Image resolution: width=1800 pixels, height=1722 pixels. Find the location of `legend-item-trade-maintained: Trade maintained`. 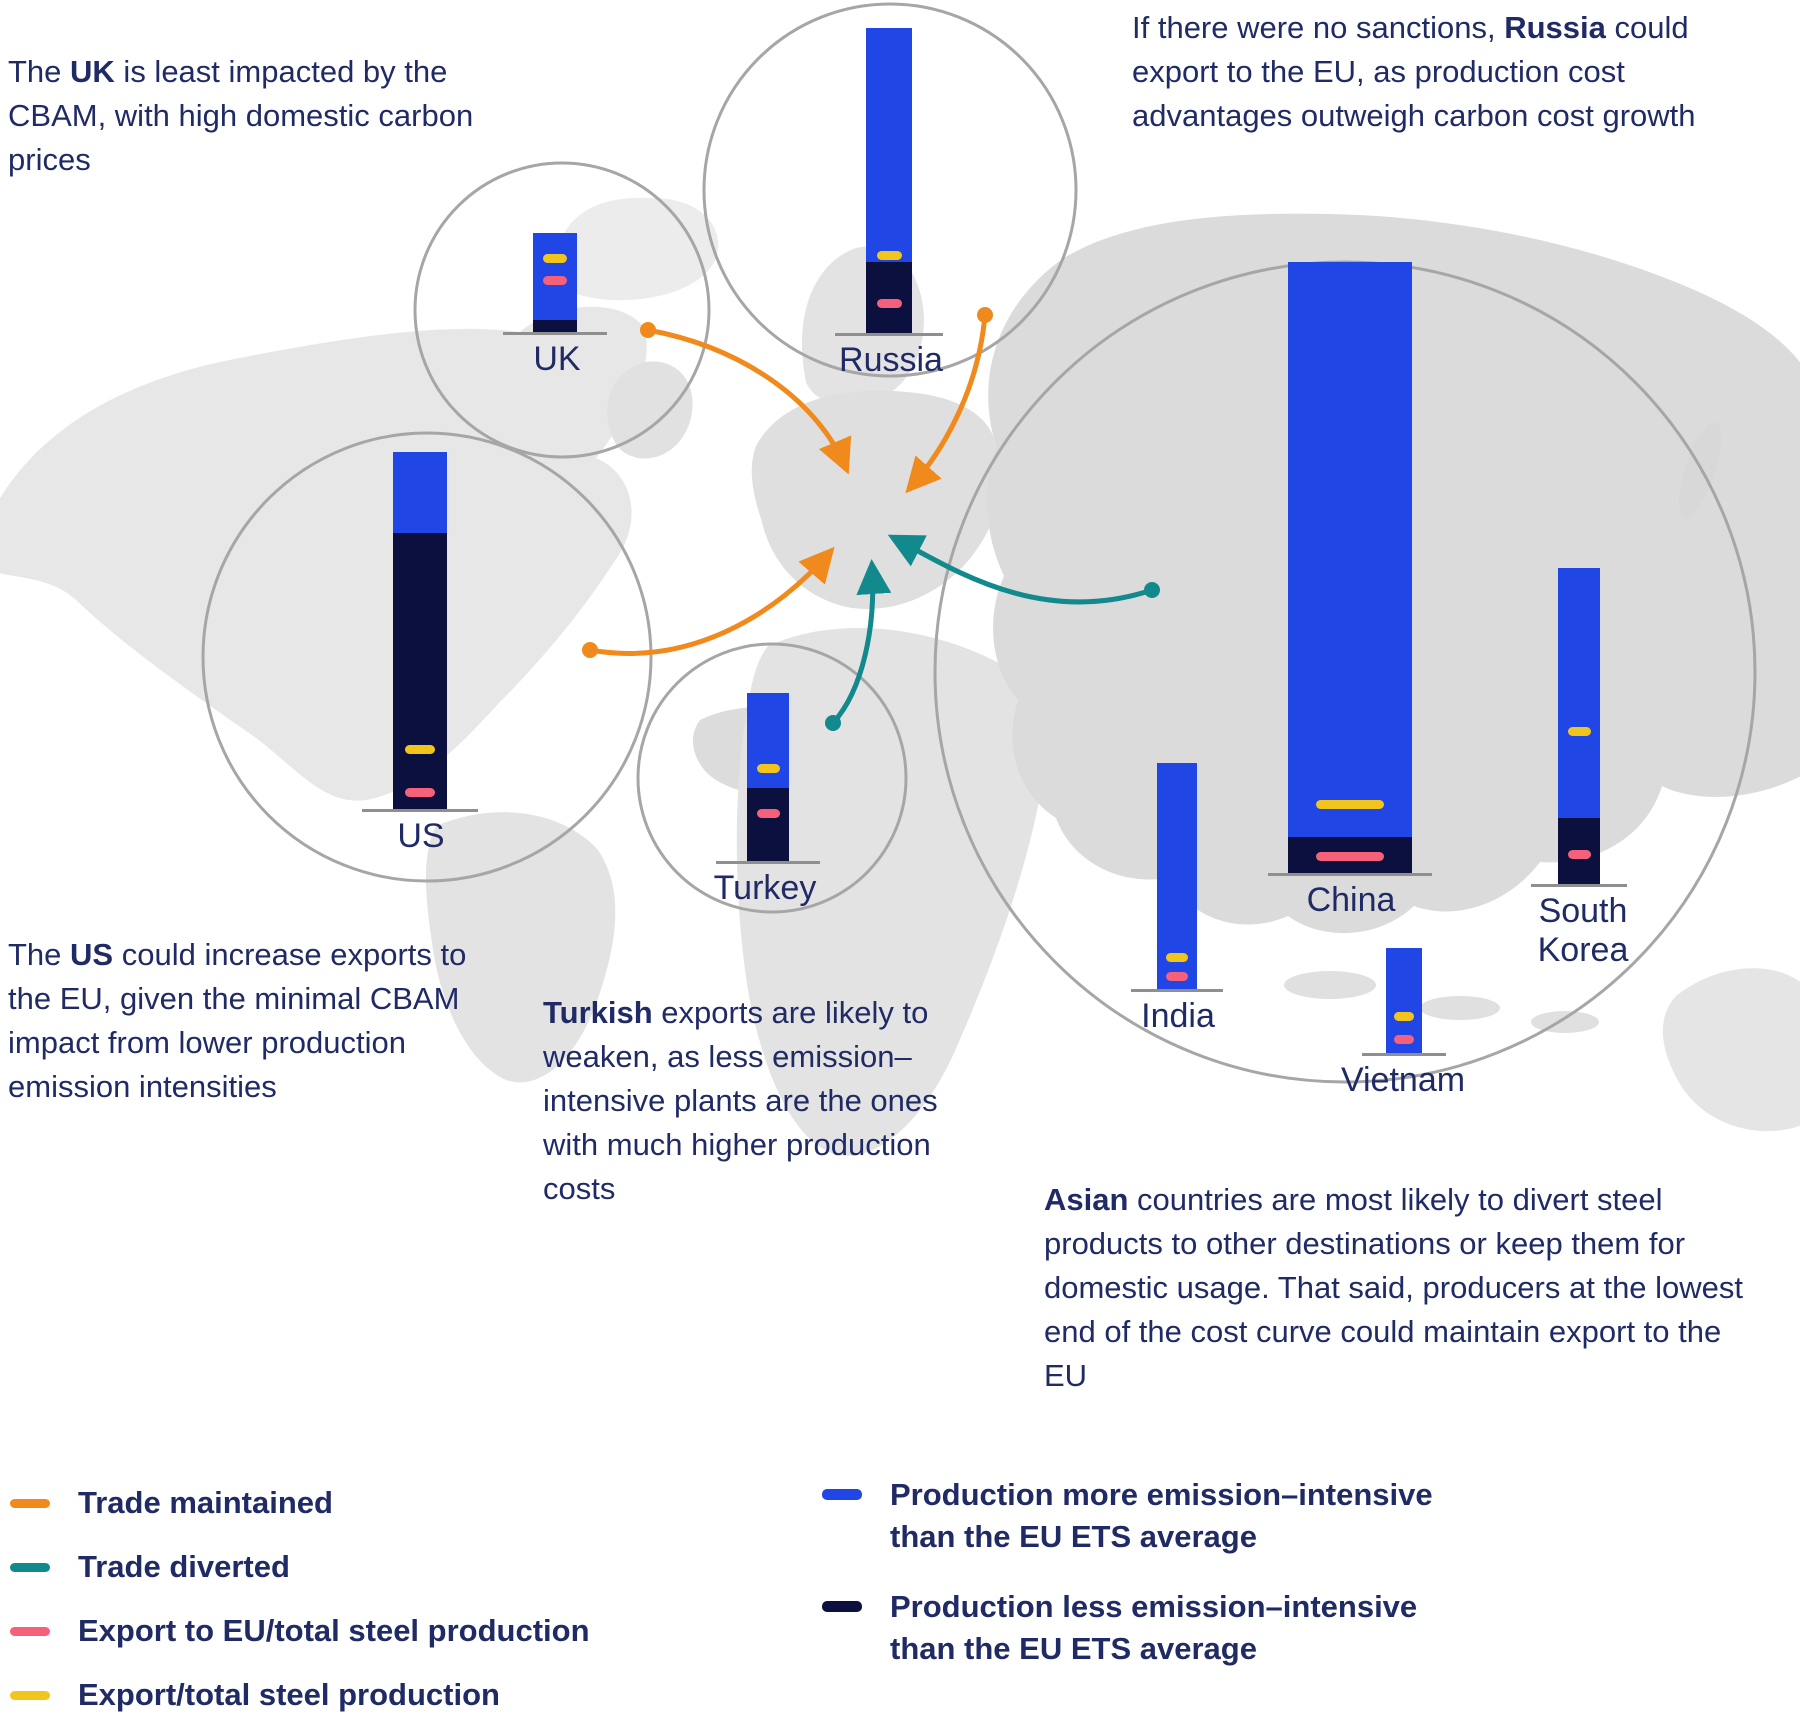

legend-item-trade-maintained: Trade maintained is located at coordinates (171, 1503).